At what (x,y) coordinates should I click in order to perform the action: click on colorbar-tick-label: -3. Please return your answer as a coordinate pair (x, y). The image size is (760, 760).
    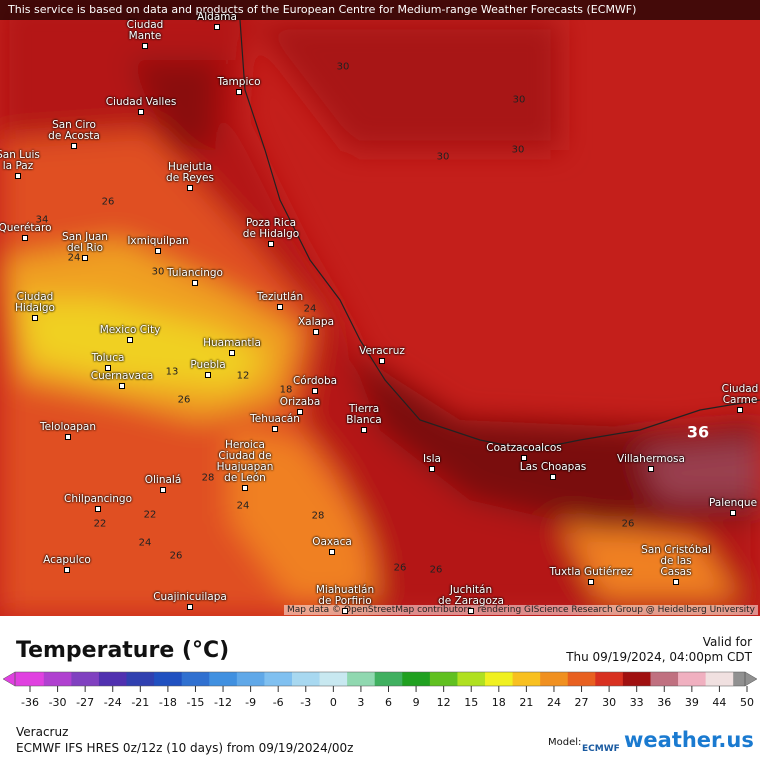
    Looking at the image, I should click on (306, 702).